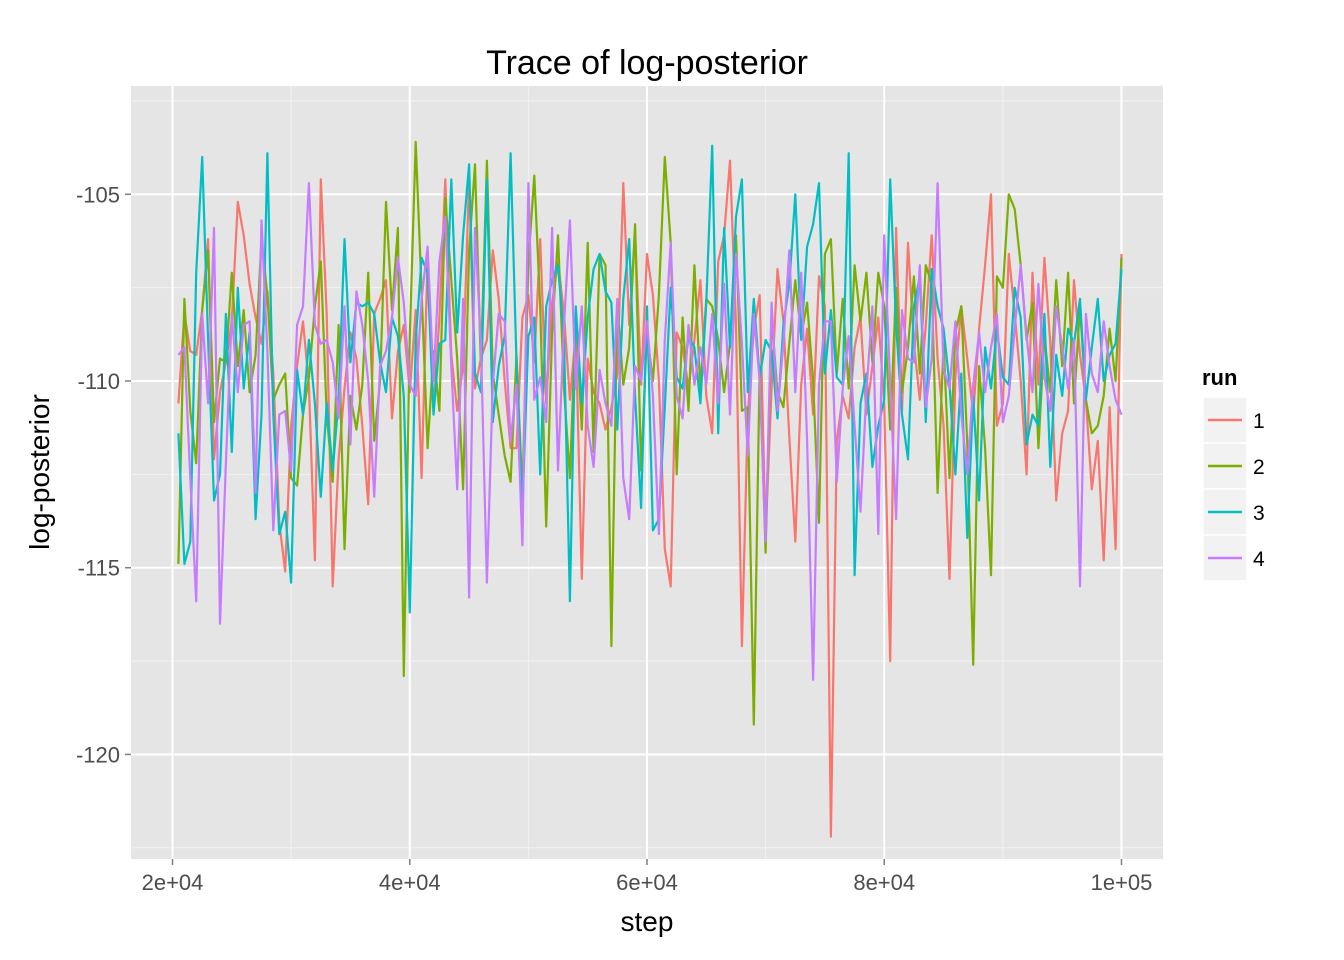 Image resolution: width=1344 pixels, height=960 pixels. I want to click on x-axis-ticks: 2e+04 4e+04 6e+04 8e+04 1e+05, so click(647, 877).